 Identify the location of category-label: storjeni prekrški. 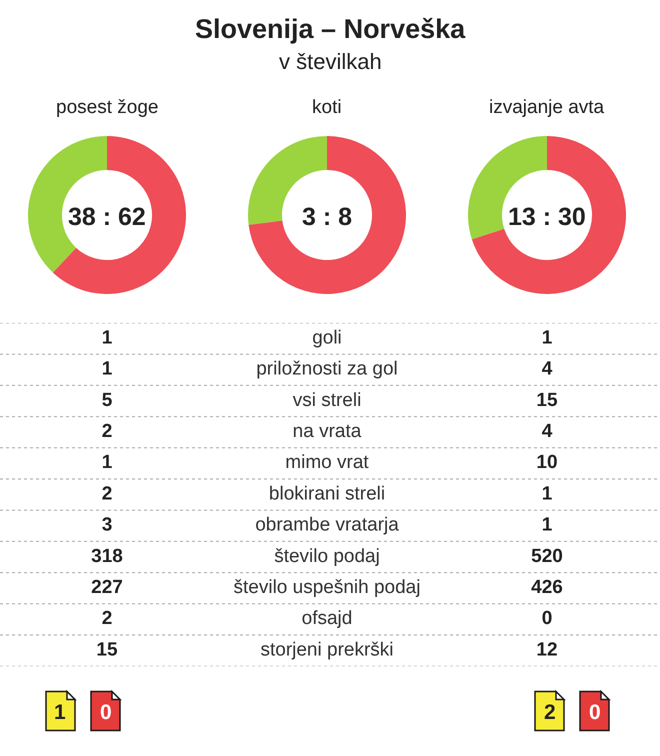
(327, 649).